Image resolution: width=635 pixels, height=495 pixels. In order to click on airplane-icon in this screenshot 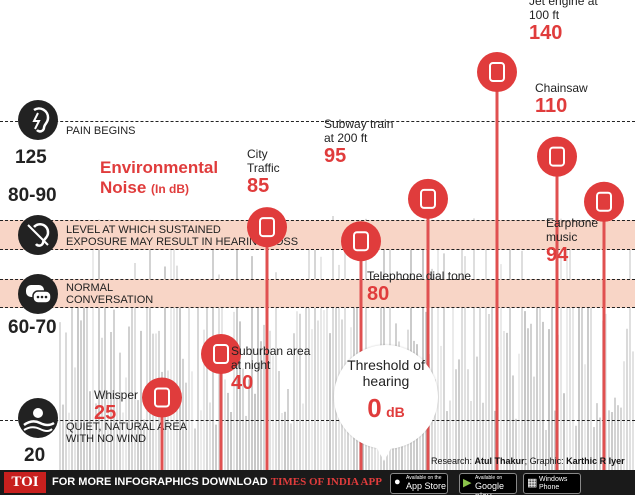, I will do `click(497, 72)`.